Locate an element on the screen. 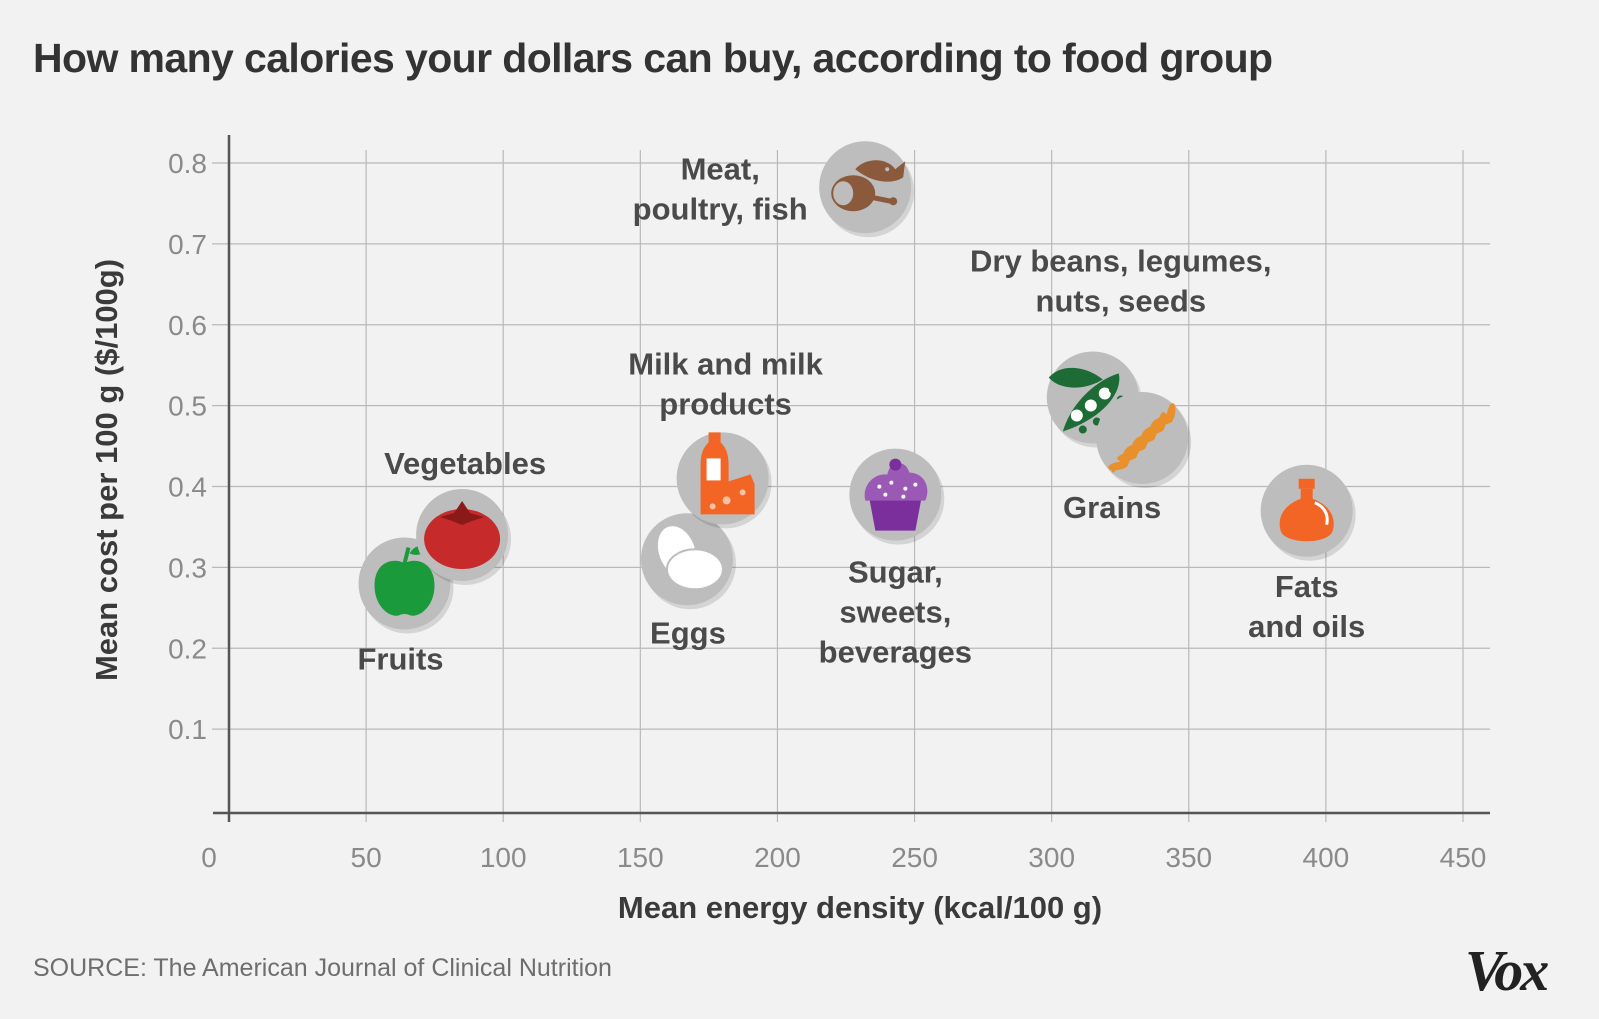 The height and width of the screenshot is (1019, 1599). tomato-icon is located at coordinates (462, 535).